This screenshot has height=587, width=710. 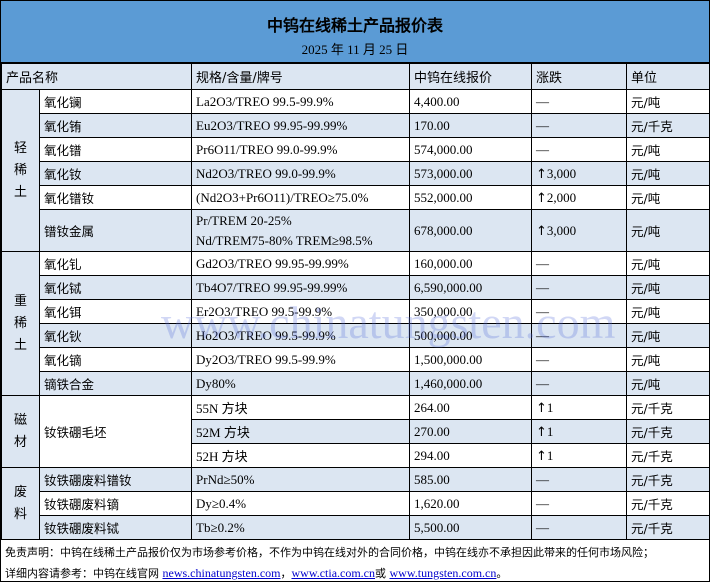 I want to click on price-cell: 574,000.00, so click(x=471, y=149).